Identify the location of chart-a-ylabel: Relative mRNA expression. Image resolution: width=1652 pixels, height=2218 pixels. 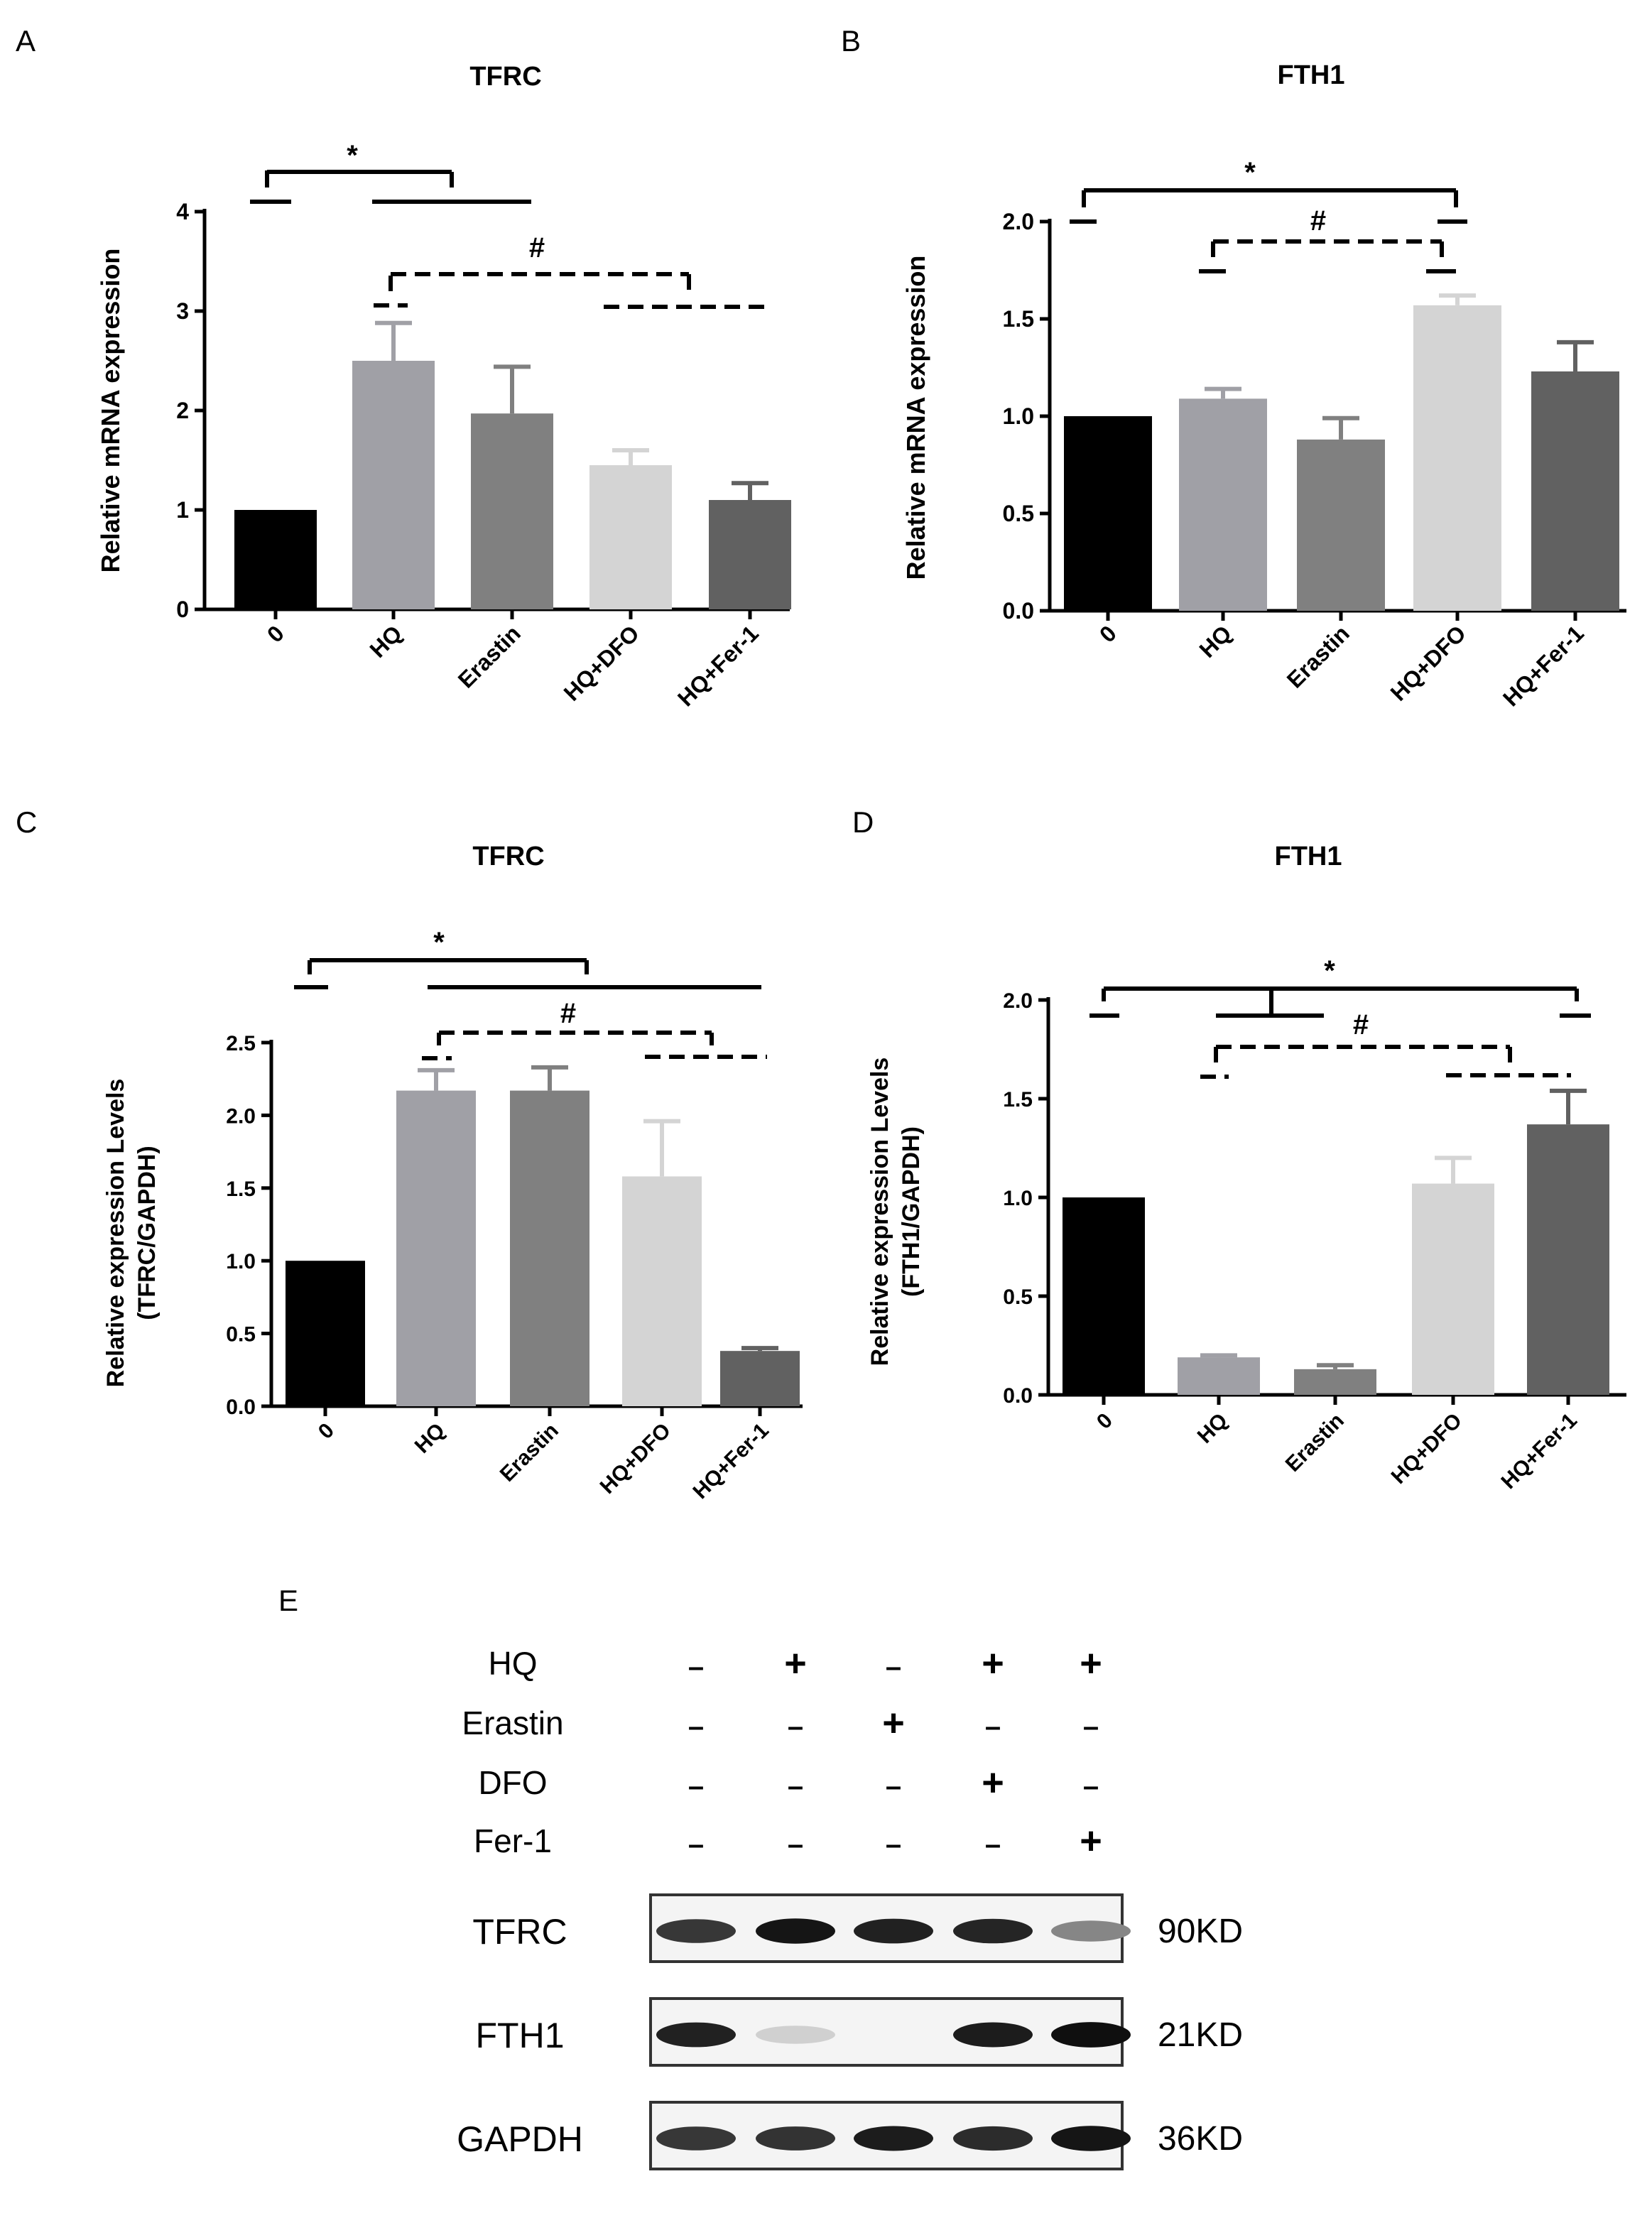
(110, 411).